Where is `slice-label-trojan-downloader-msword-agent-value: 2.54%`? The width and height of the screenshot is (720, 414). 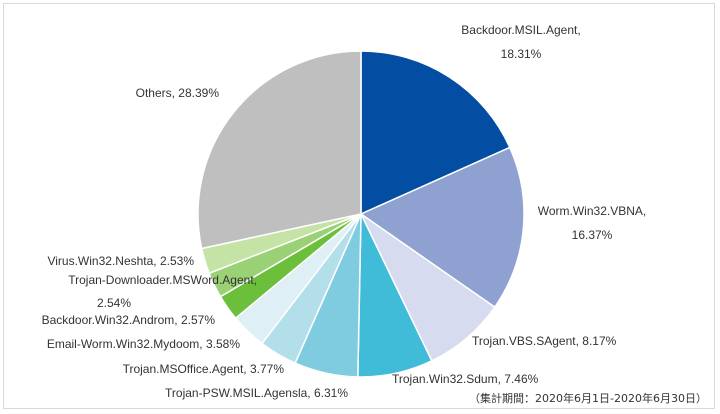 slice-label-trojan-downloader-msword-agent-value: 2.54% is located at coordinates (114, 303).